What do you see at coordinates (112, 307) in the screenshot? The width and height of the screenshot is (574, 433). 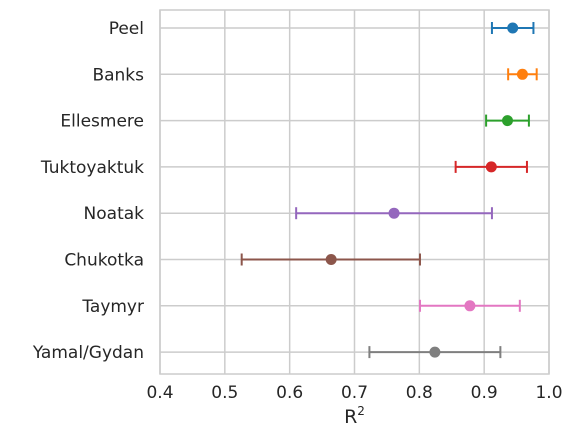 I see `category-label: Taymyr` at bounding box center [112, 307].